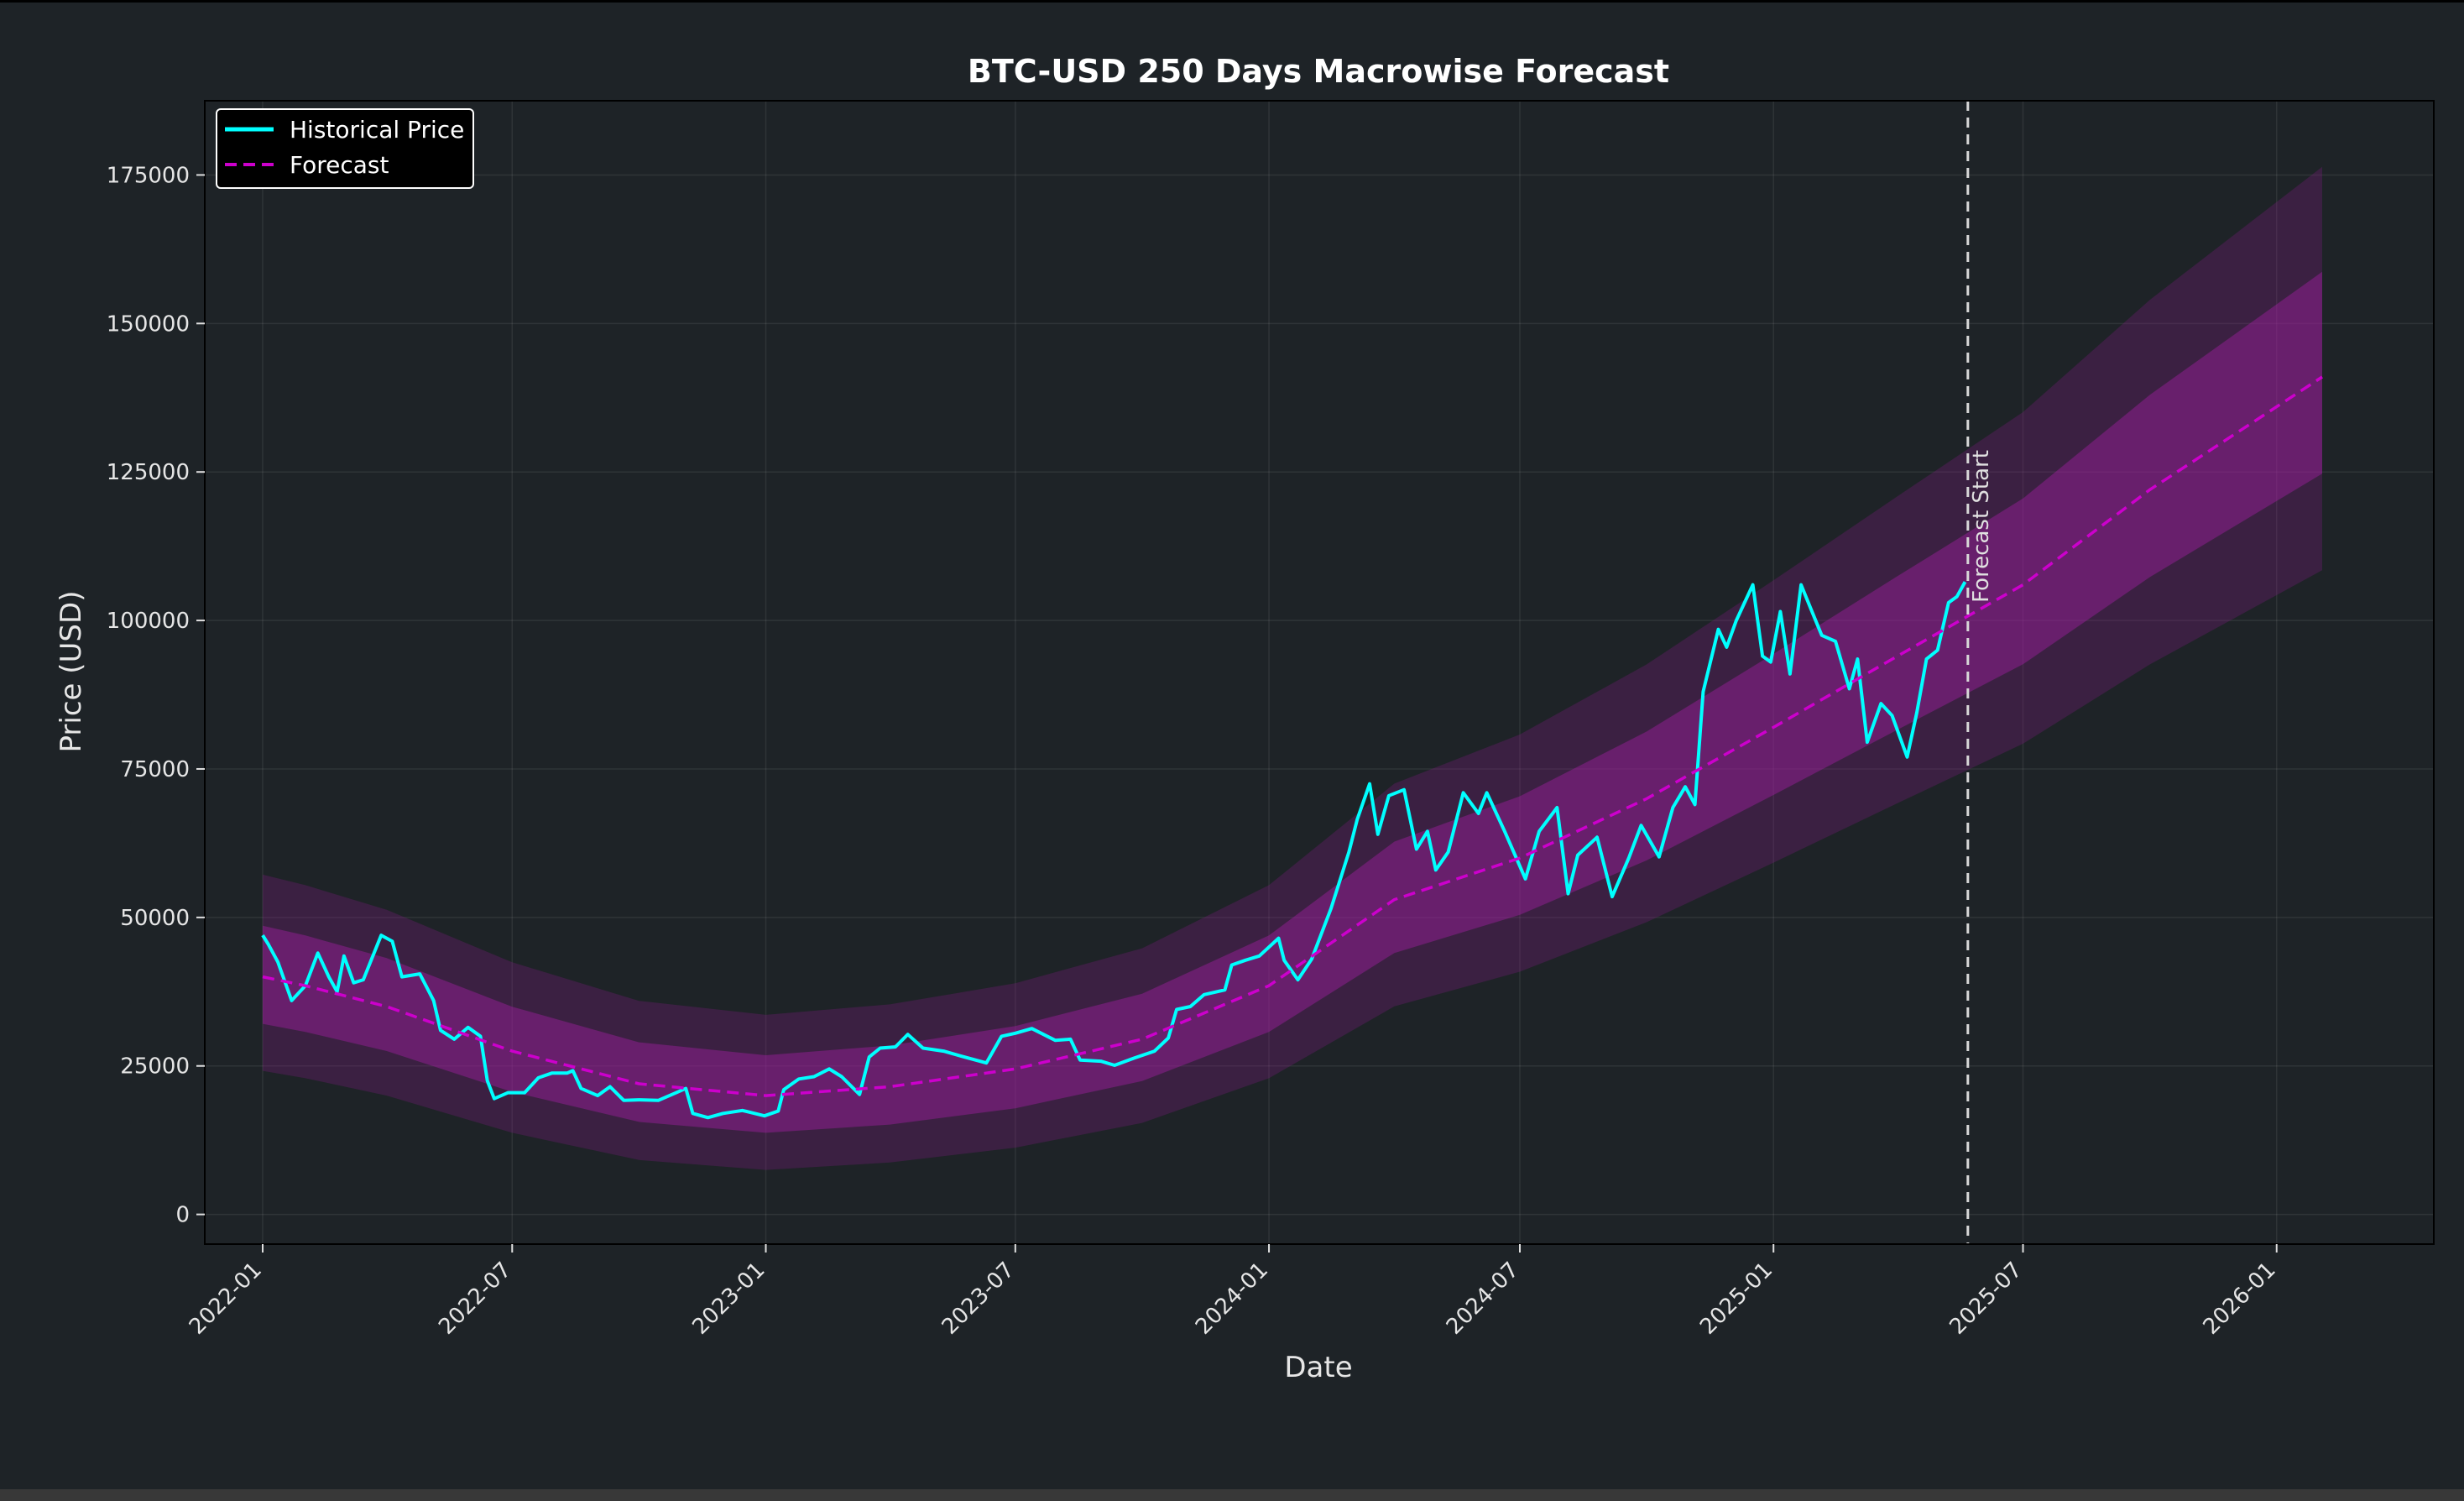 This screenshot has height=1501, width=2464. I want to click on y-axis-title: Price (USD), so click(71, 672).